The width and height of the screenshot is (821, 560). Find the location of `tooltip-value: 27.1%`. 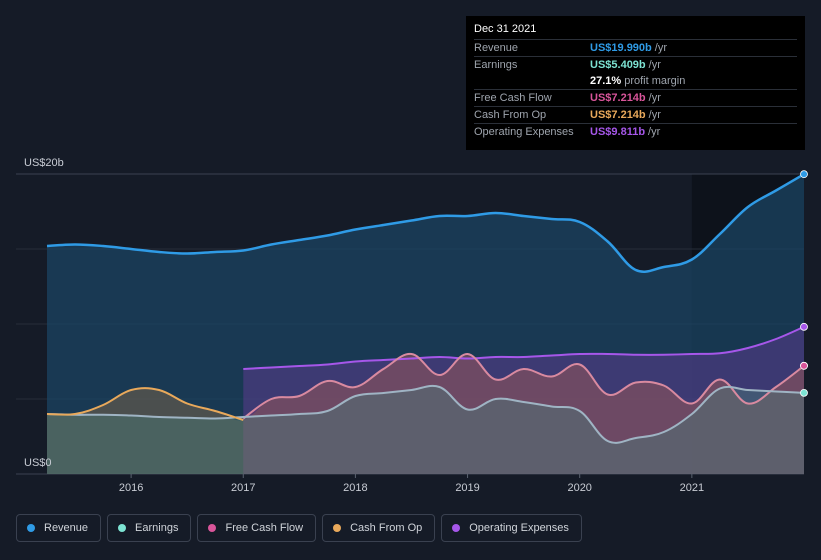

tooltip-value: 27.1% is located at coordinates (606, 81).